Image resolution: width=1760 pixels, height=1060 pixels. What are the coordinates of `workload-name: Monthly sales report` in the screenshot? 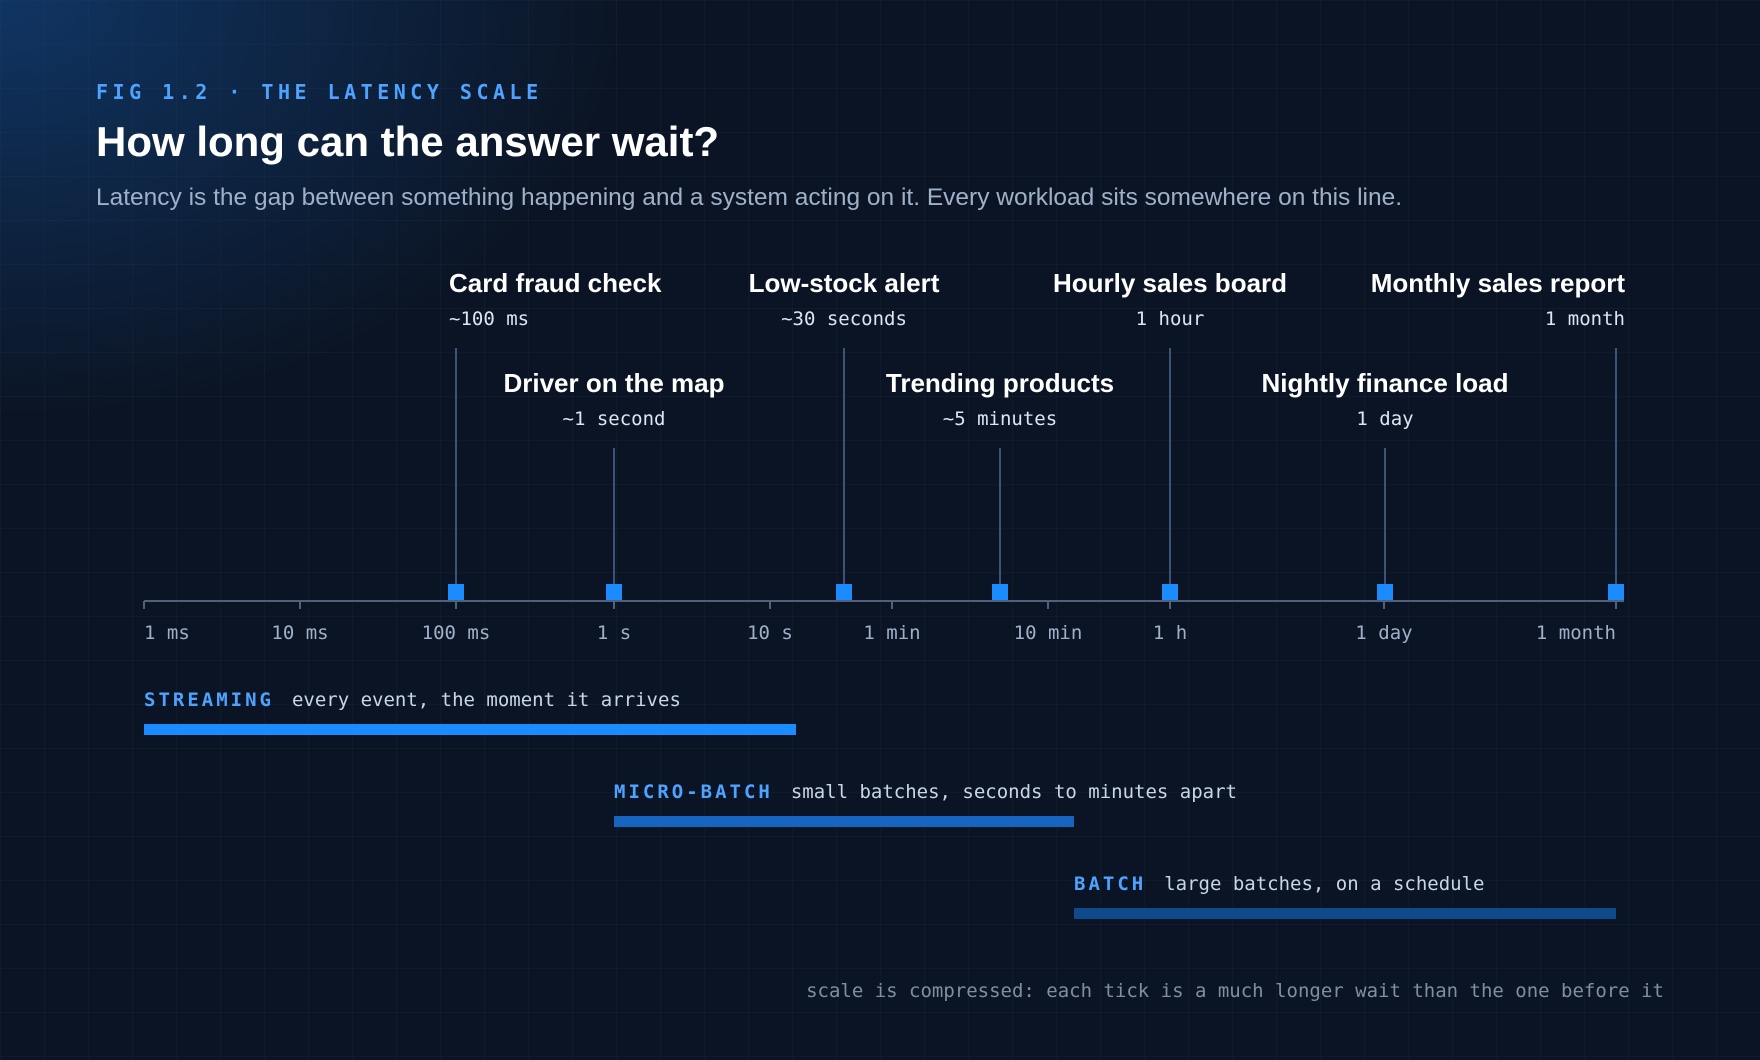 It's located at (1498, 283).